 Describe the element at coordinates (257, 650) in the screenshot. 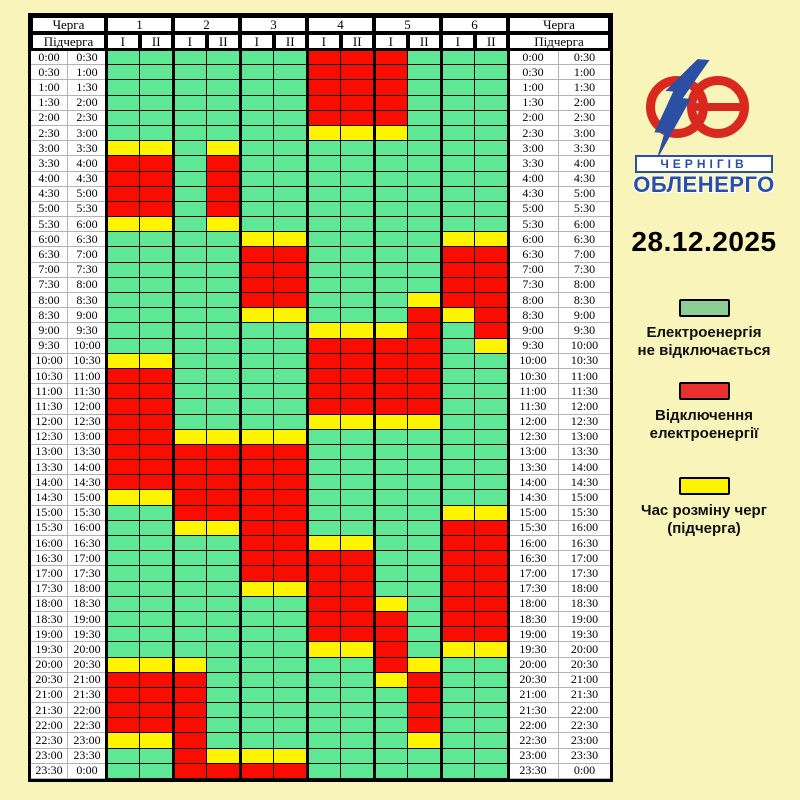

I see `schedule-cell-3-I-19:30` at that location.